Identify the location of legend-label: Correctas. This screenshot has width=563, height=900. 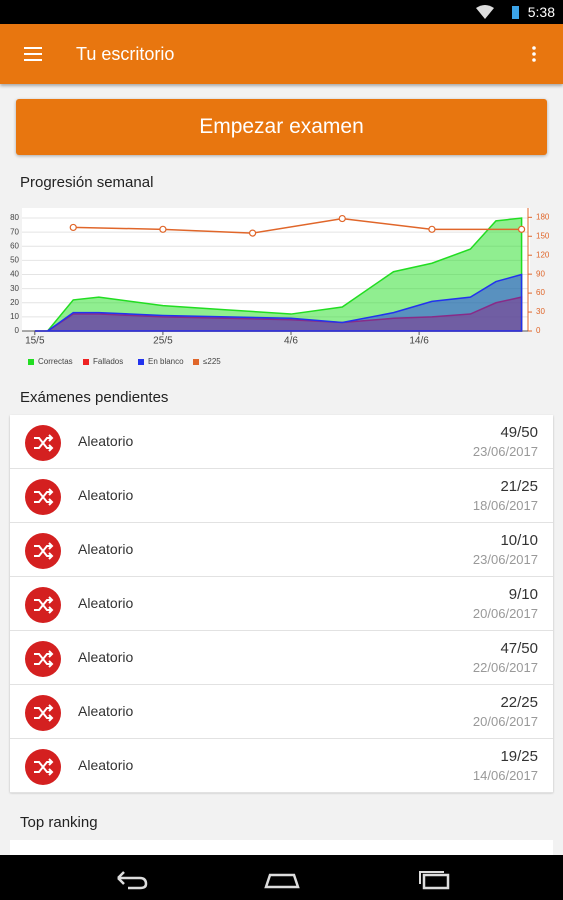
(55, 361).